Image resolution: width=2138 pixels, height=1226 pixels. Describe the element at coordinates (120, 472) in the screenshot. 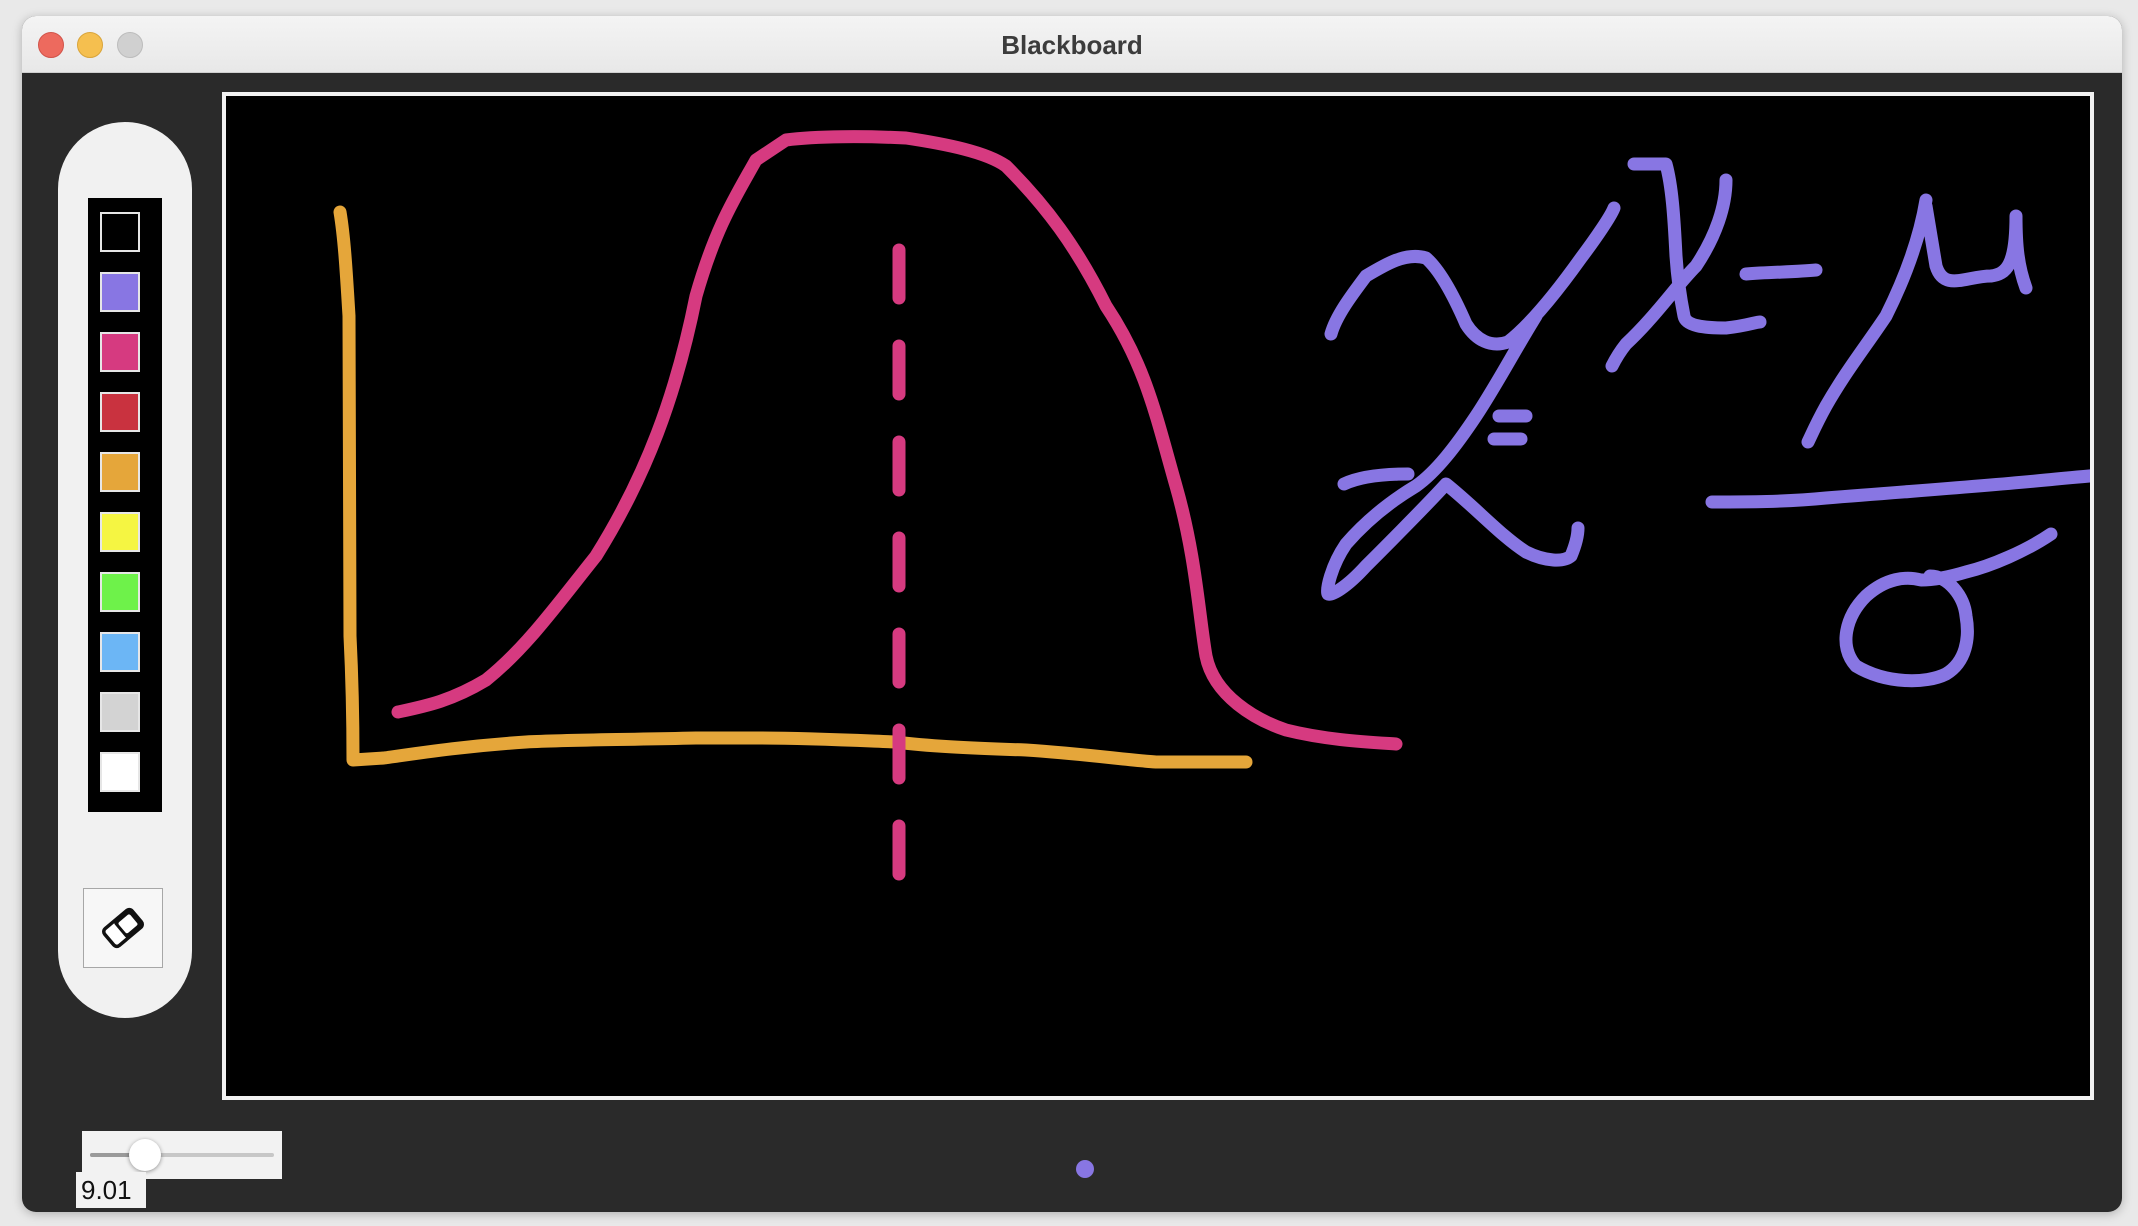

I see `swatch-orange` at that location.